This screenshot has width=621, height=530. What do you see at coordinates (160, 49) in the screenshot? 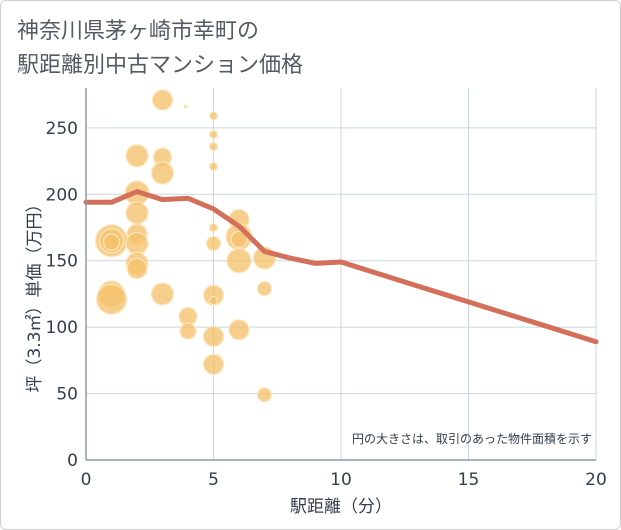
I see `chart-title: 神奈川県茅ヶ崎市幸町の 駅距離別中古マンション価格` at bounding box center [160, 49].